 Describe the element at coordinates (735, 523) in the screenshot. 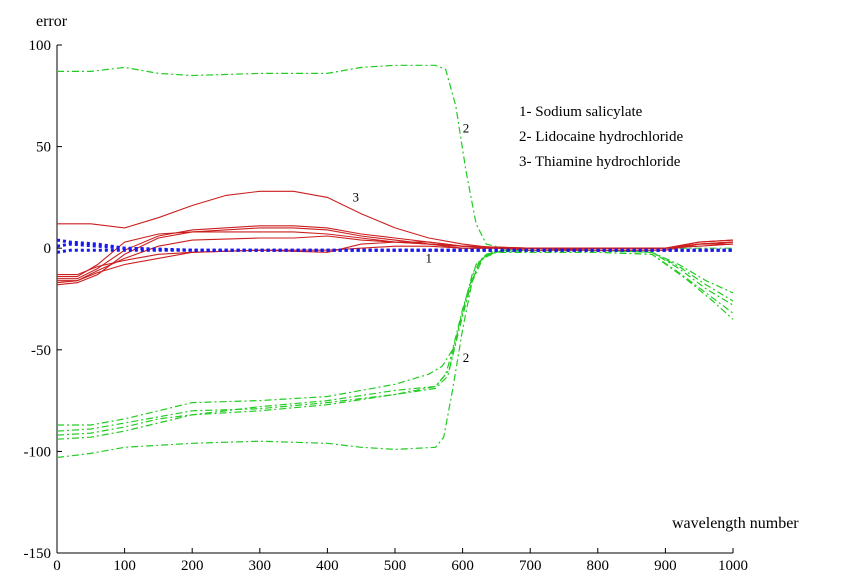

I see `x-axis-title: wavelength number` at that location.